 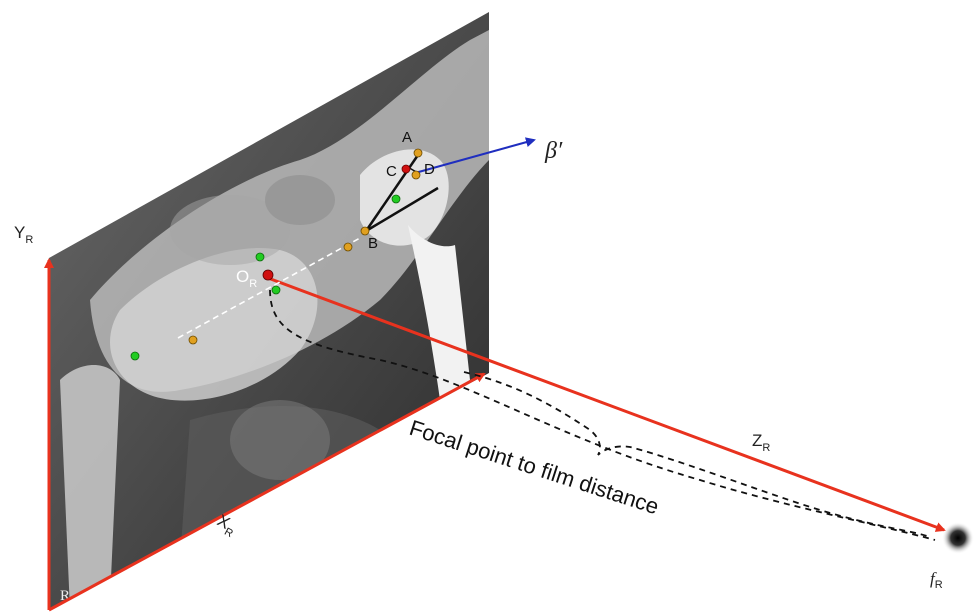 What do you see at coordinates (23, 234) in the screenshot?
I see `y-axis-label: YR` at bounding box center [23, 234].